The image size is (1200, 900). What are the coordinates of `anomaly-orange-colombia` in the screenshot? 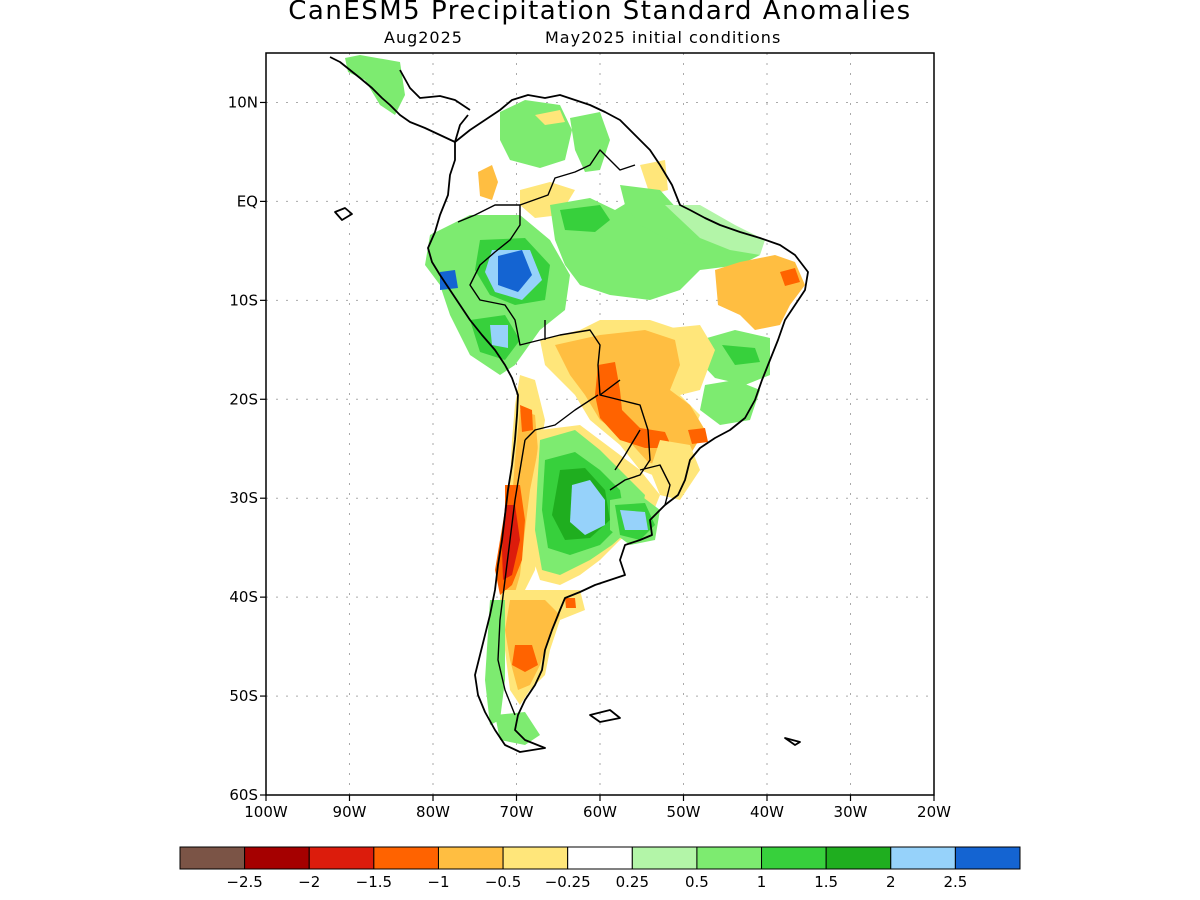 It's located at (488, 182).